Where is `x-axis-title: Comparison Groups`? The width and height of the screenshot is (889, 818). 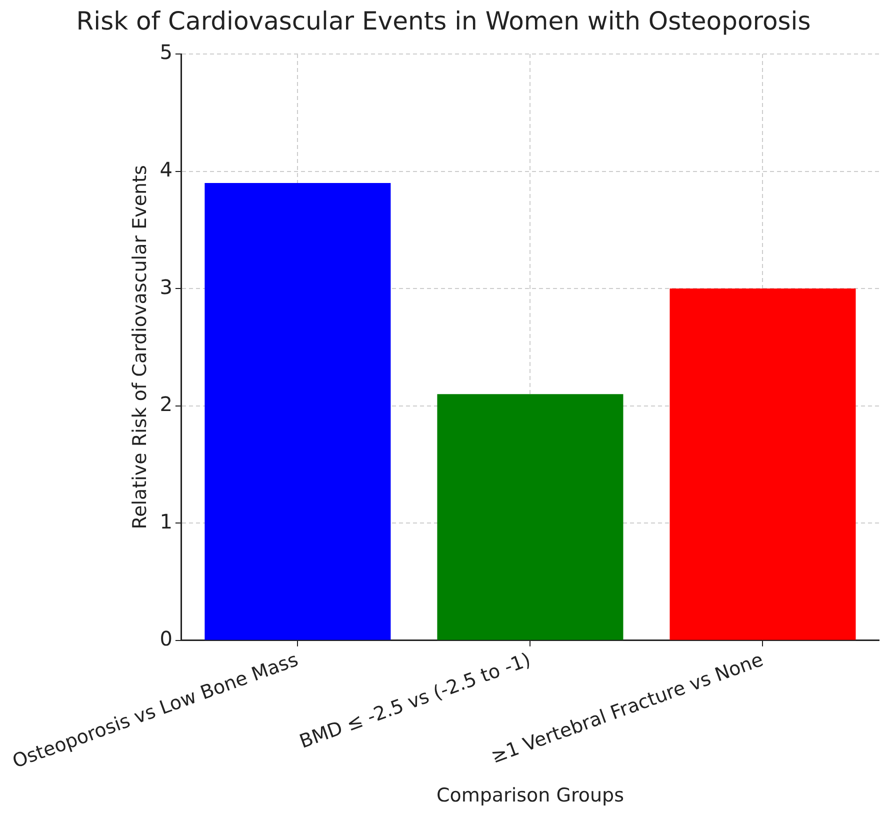 x-axis-title: Comparison Groups is located at coordinates (530, 795).